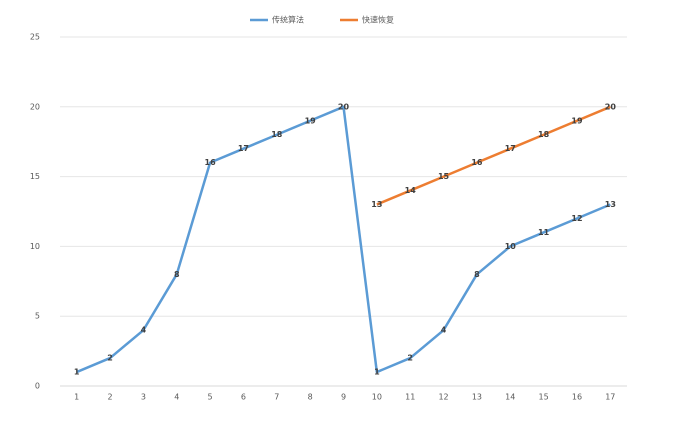 The image size is (681, 424). Describe the element at coordinates (343, 397) in the screenshot. I see `x-tick-label: 9` at that location.